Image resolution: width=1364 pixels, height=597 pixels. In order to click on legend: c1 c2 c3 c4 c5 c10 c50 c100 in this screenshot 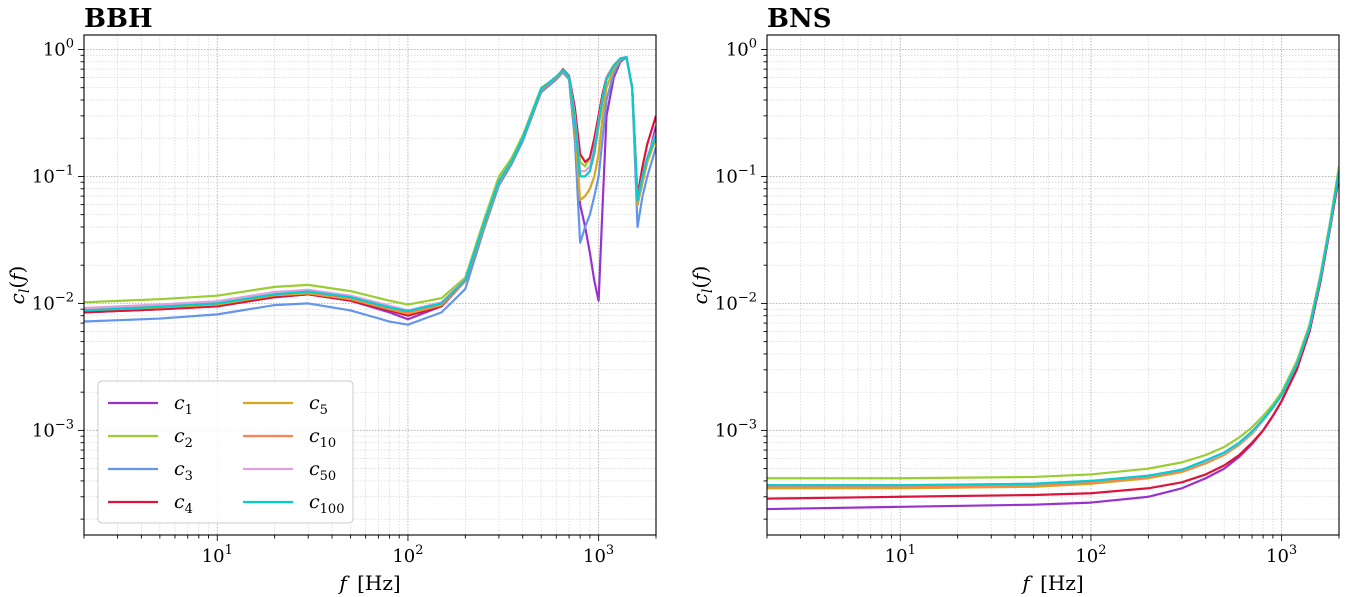, I will do `click(225, 452)`.